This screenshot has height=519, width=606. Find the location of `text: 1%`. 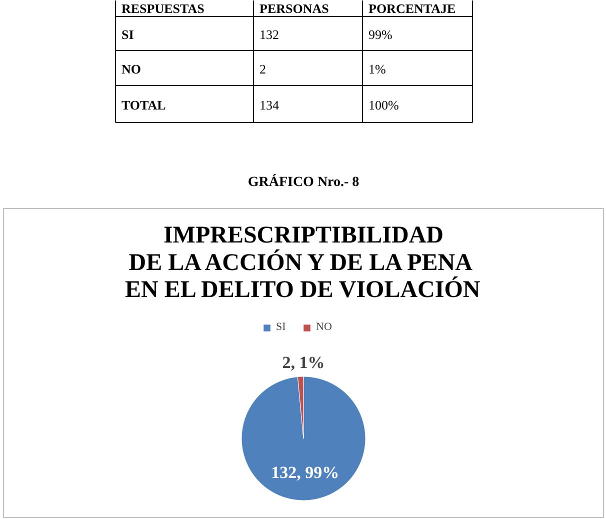

text: 1% is located at coordinates (377, 69).